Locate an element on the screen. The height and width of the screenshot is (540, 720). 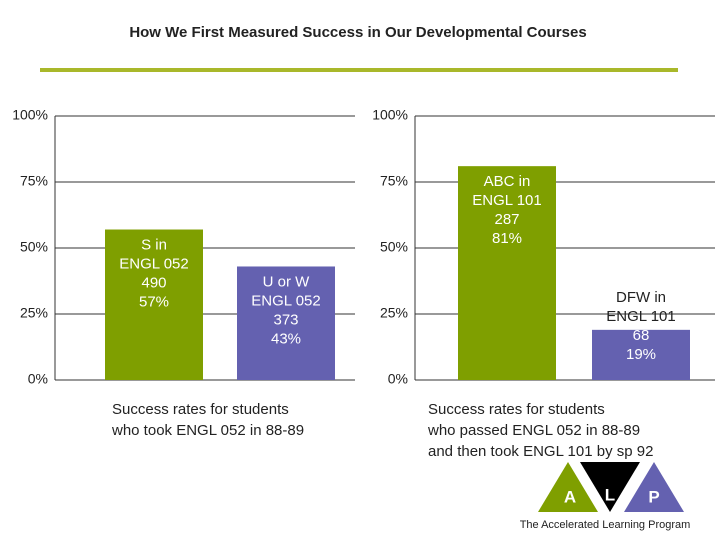
bar-label: 81% is located at coordinates (507, 238).